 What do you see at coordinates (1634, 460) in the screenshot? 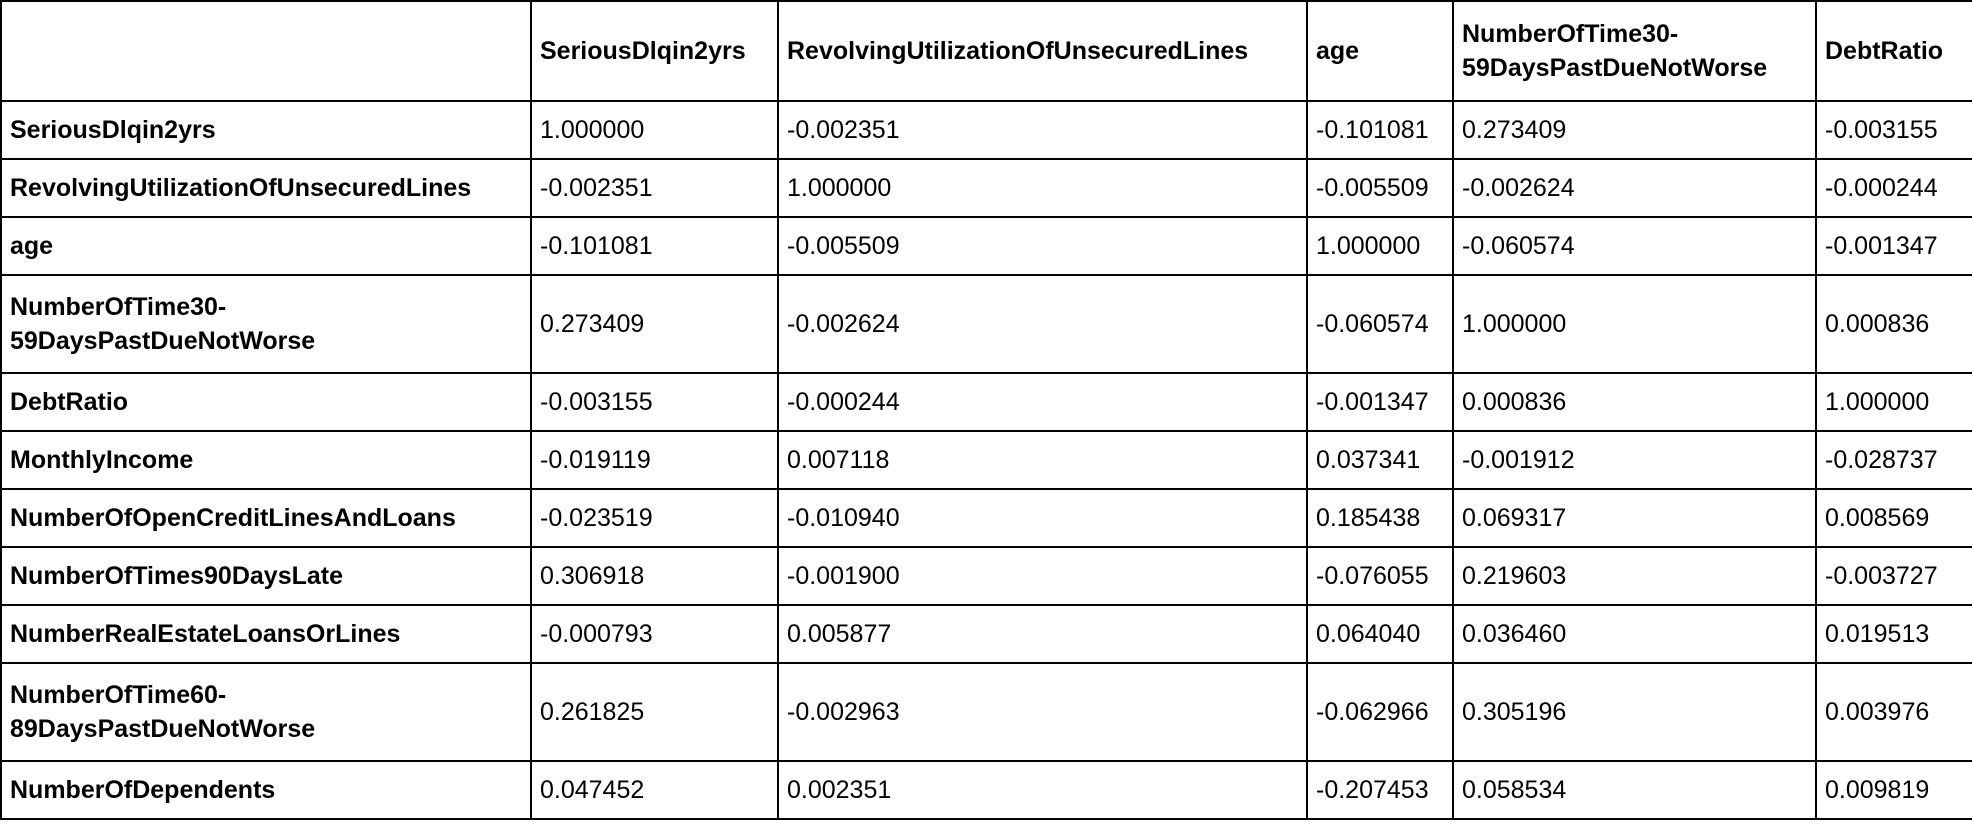
I see `table-cell: -0.001912` at bounding box center [1634, 460].